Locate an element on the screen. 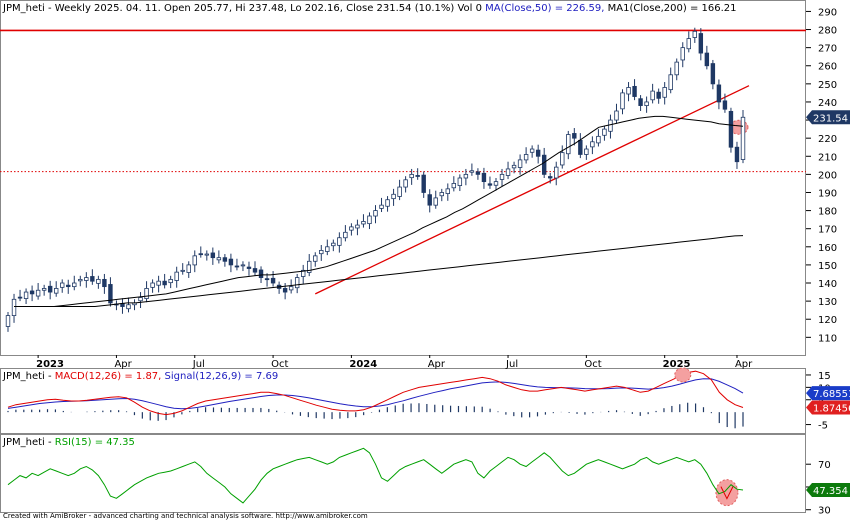 Image resolution: width=850 pixels, height=521 pixels. y-tick-label: 110 is located at coordinates (827, 338).